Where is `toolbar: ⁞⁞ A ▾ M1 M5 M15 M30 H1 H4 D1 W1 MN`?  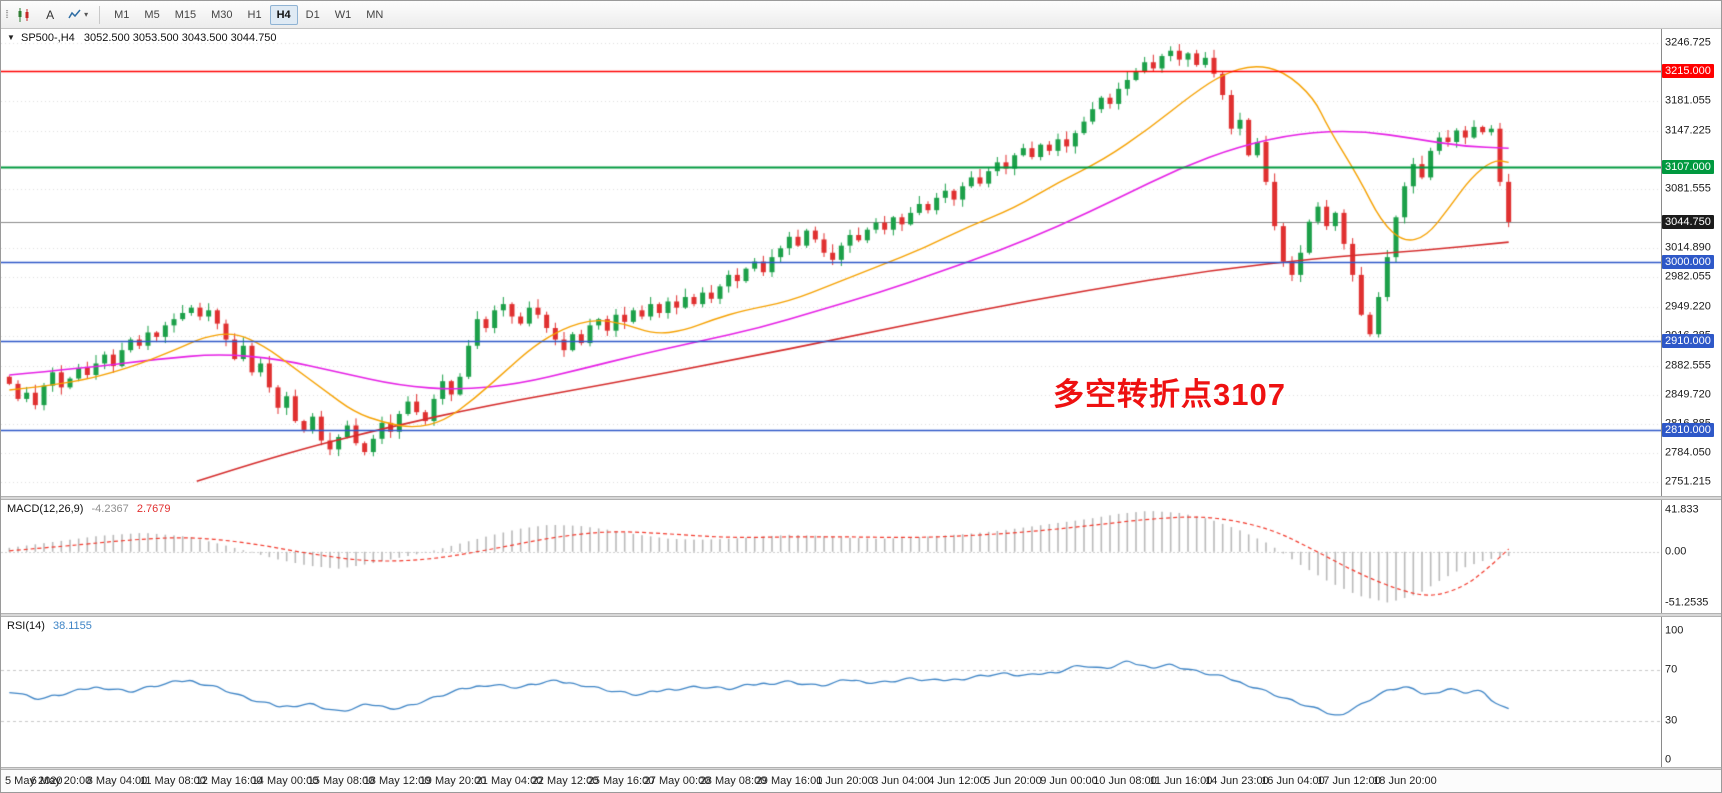
toolbar: ⁞⁞ A ▾ M1 M5 M15 M30 H1 H4 D1 W1 MN is located at coordinates (861, 15).